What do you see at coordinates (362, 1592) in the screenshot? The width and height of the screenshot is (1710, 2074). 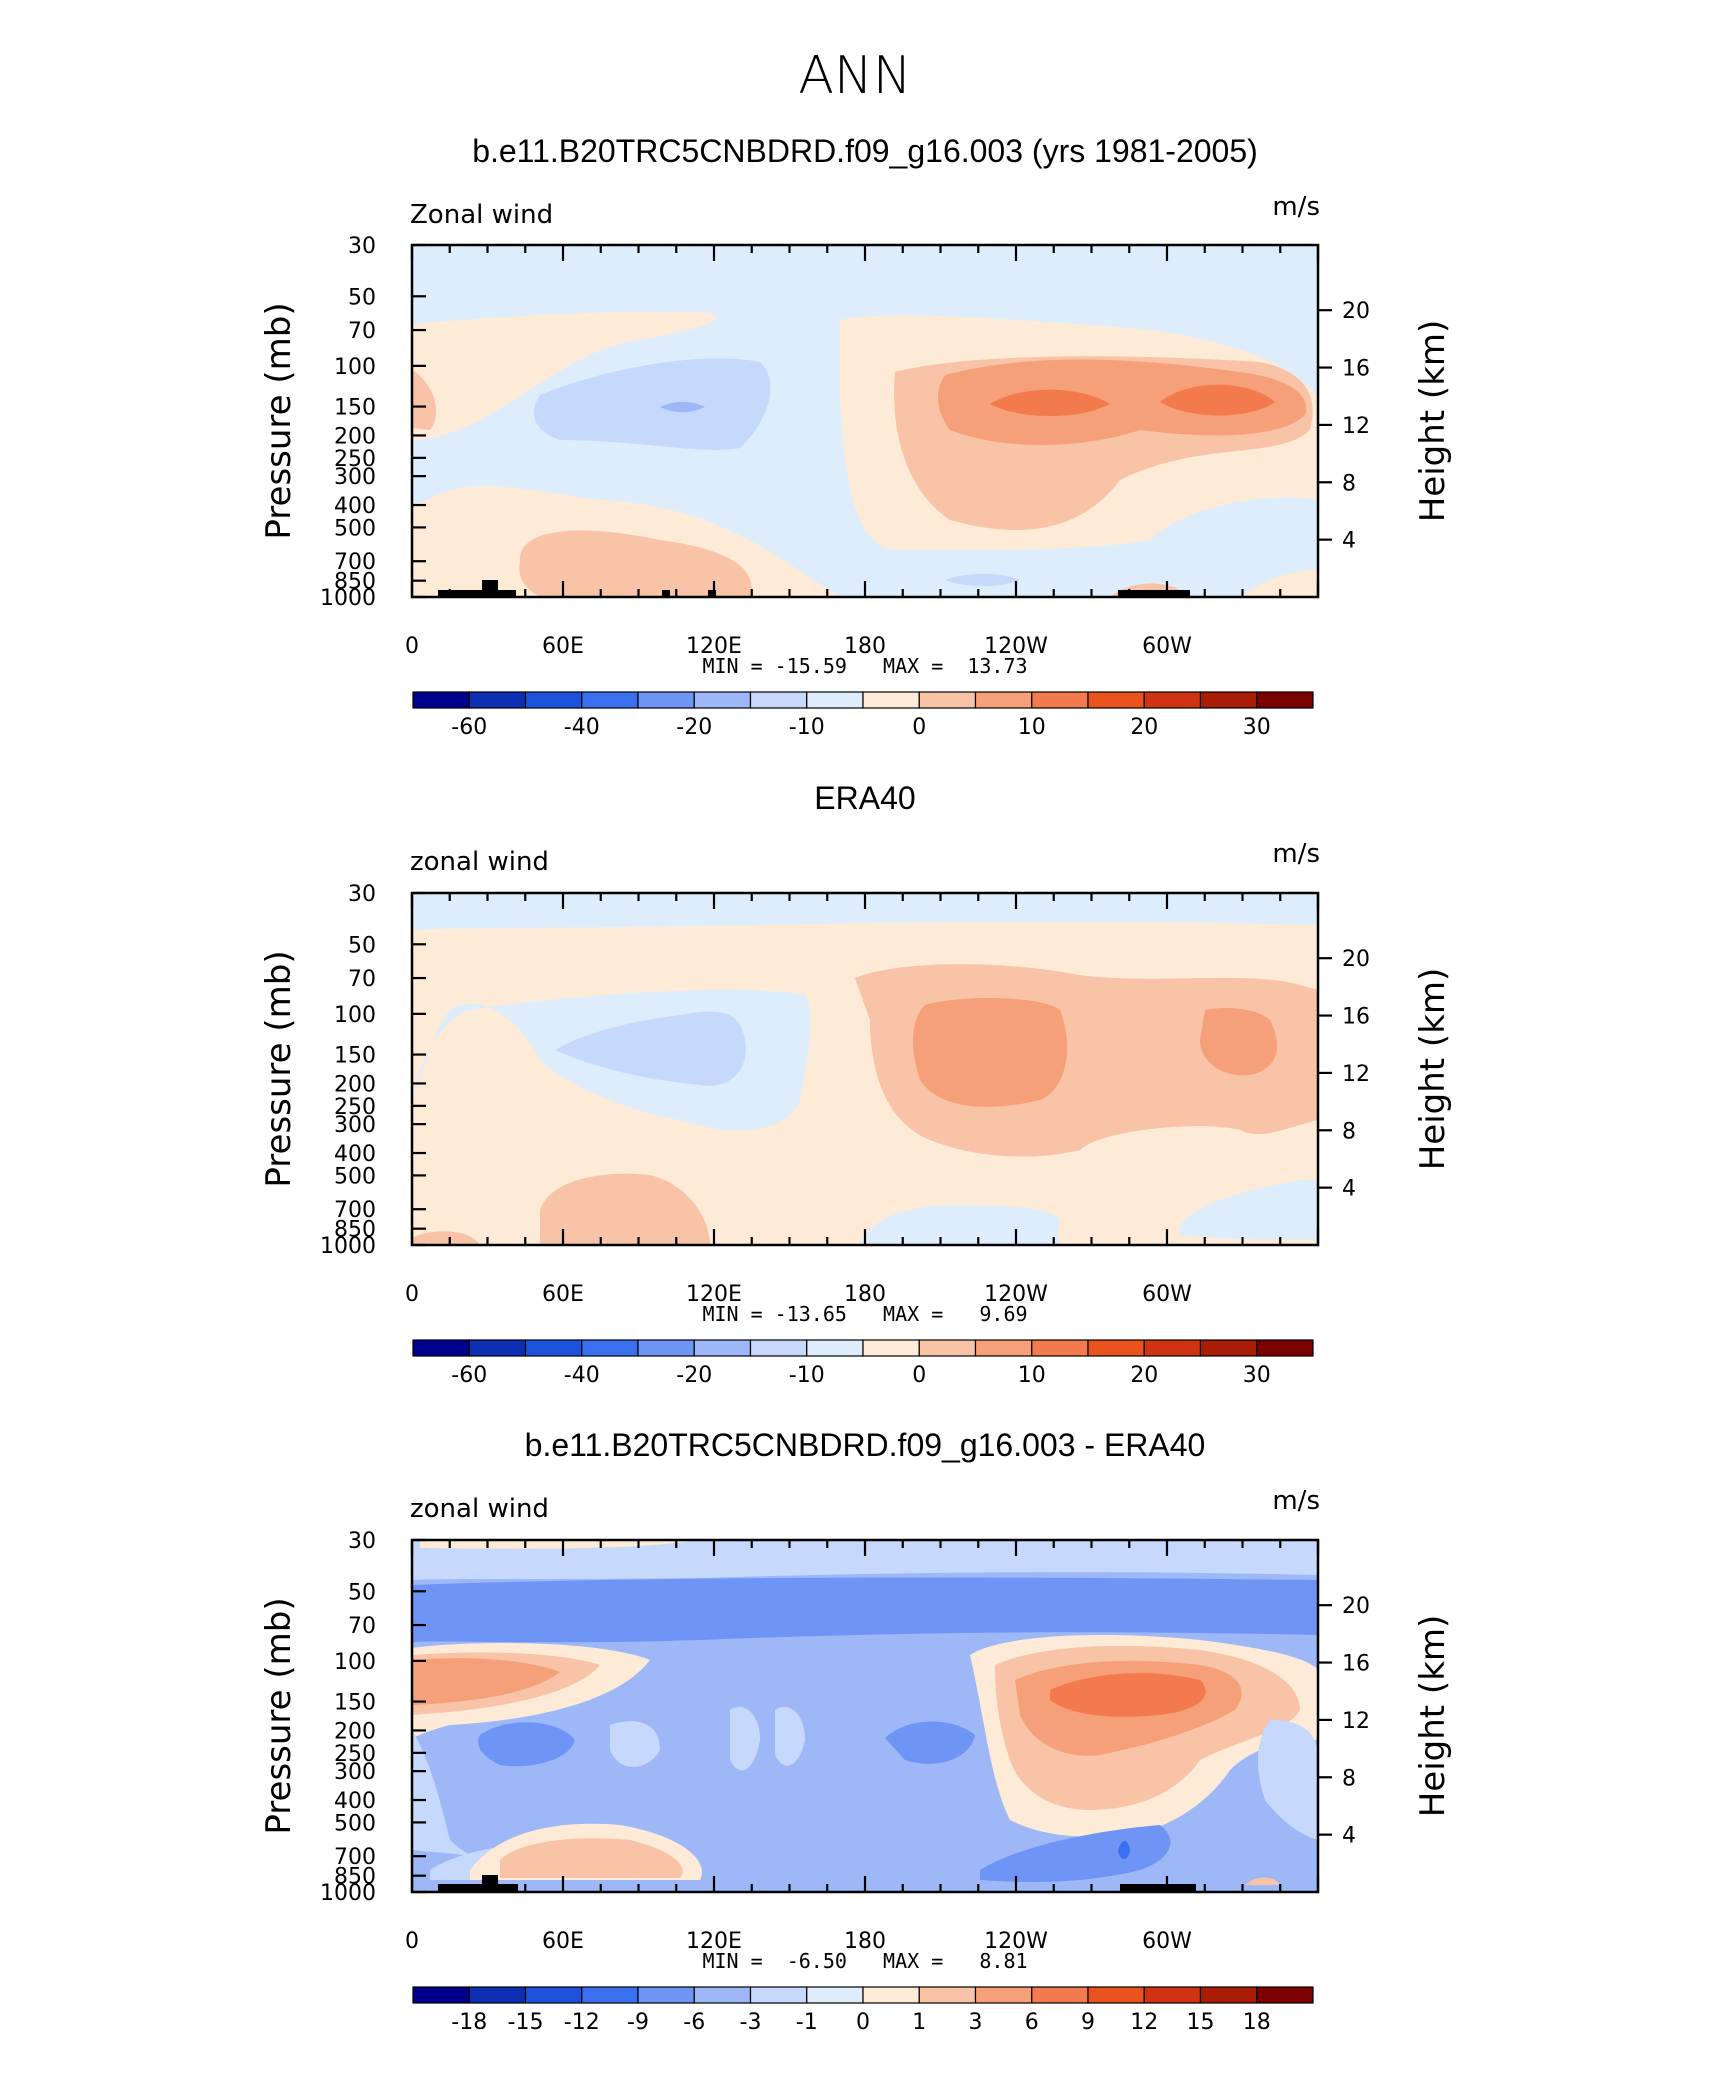 I see `y-tick-label: 50` at bounding box center [362, 1592].